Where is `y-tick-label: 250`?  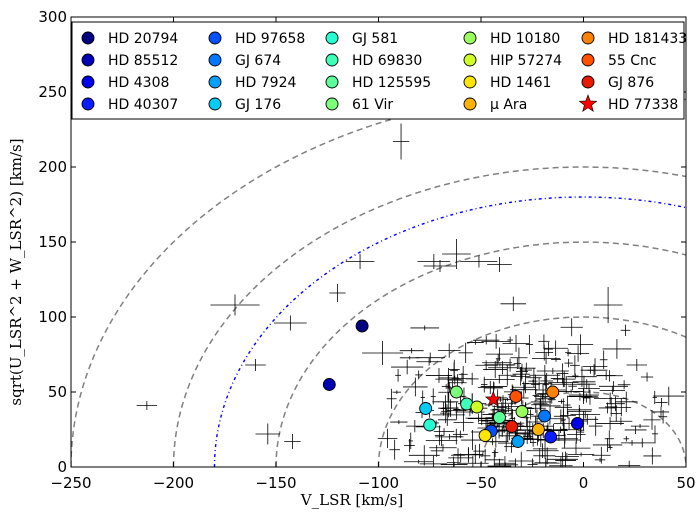
y-tick-label: 250 is located at coordinates (52, 92).